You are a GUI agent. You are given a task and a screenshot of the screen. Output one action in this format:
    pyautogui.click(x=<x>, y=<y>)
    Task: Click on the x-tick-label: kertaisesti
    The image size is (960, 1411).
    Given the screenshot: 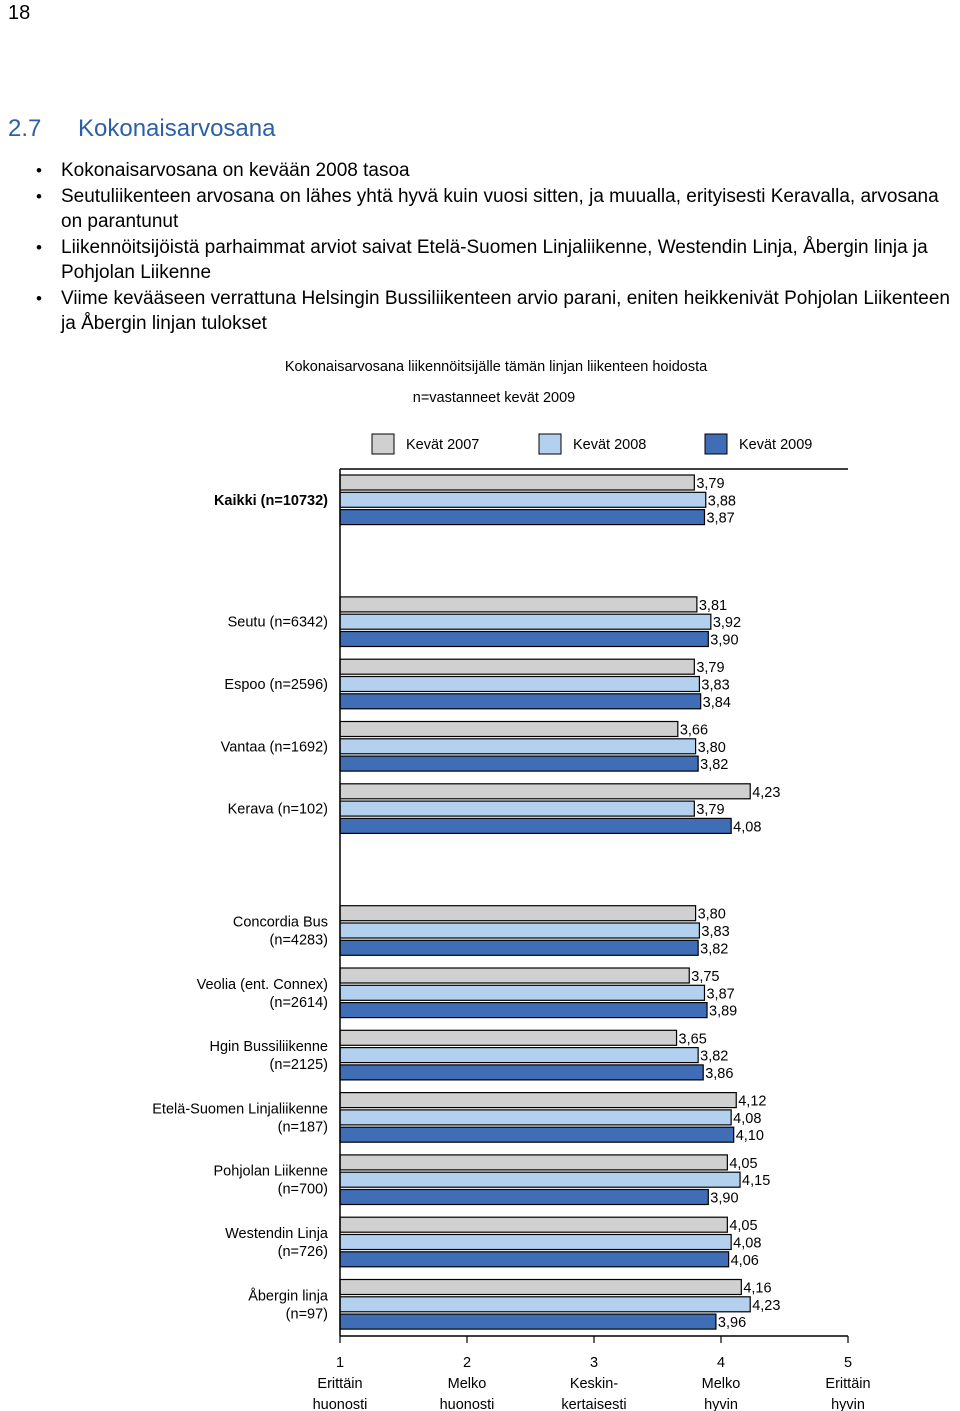 What is the action you would take?
    pyautogui.click(x=593, y=1404)
    